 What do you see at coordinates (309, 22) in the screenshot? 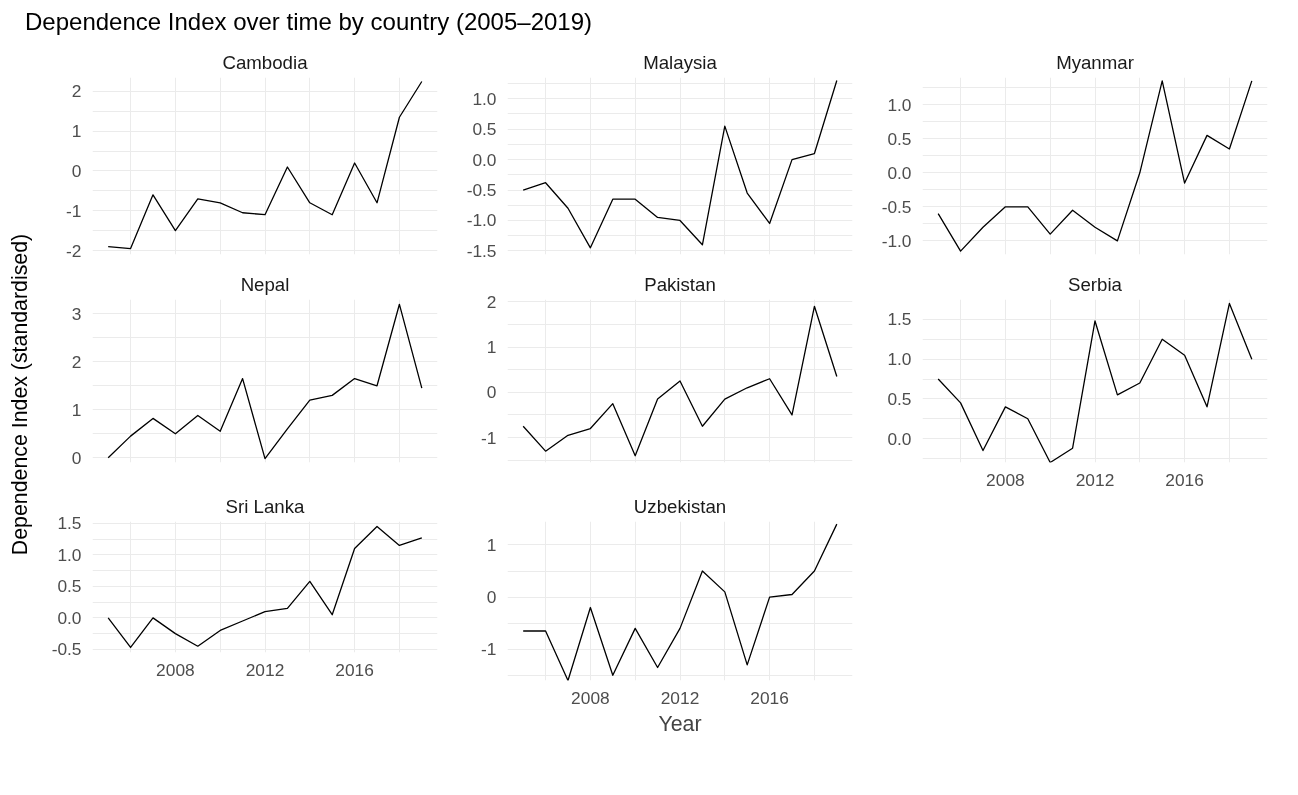
I see `text: Dependence Index over time by country (2005–2019)` at bounding box center [309, 22].